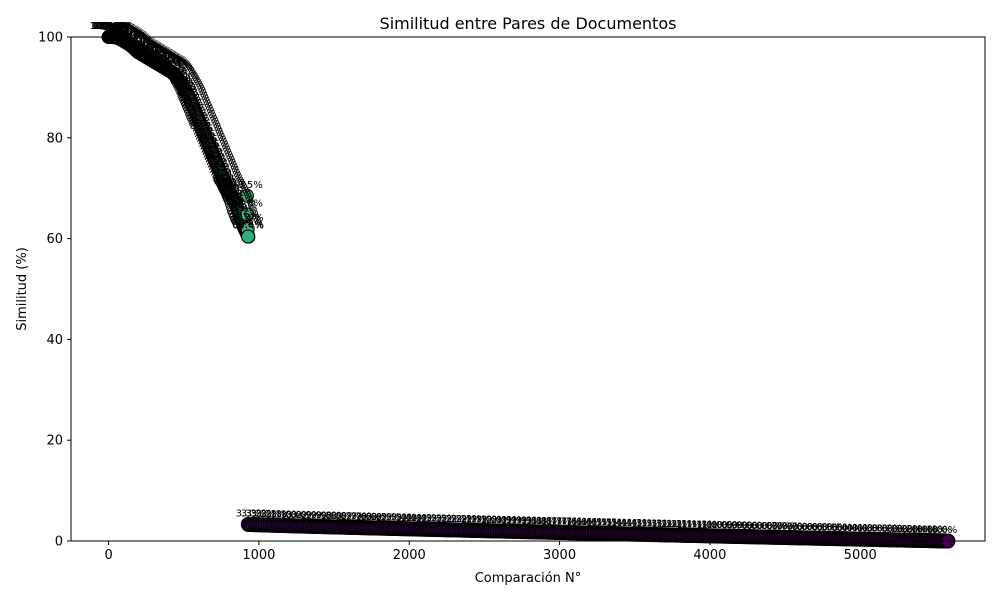 This screenshot has height=600, width=1000. I want to click on data-label: 92.6%, so click(175, 63).